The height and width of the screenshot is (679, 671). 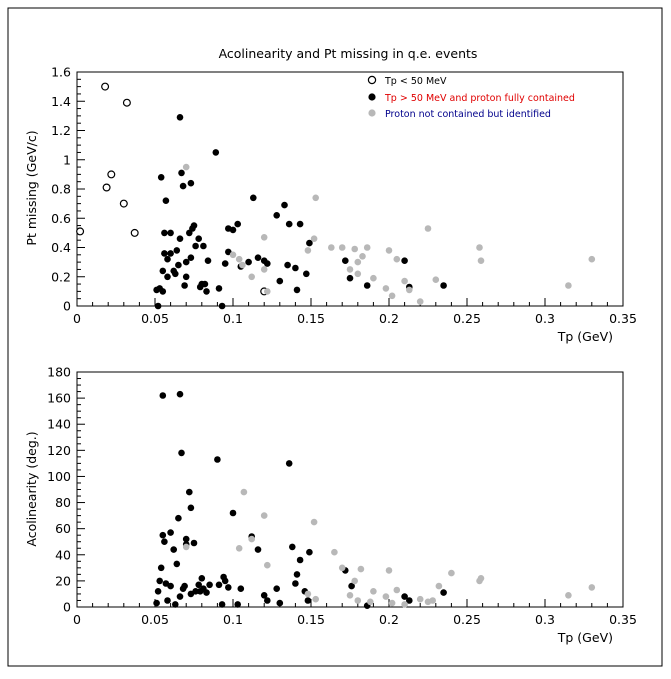 What do you see at coordinates (389, 318) in the screenshot?
I see `top-x-tick-label: 0.2` at bounding box center [389, 318].